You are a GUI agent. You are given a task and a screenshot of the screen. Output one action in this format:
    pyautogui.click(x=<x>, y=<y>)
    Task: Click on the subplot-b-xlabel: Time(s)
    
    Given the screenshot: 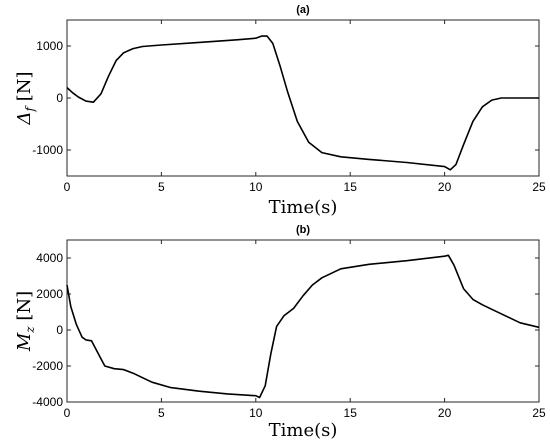 What is the action you would take?
    pyautogui.click(x=303, y=430)
    